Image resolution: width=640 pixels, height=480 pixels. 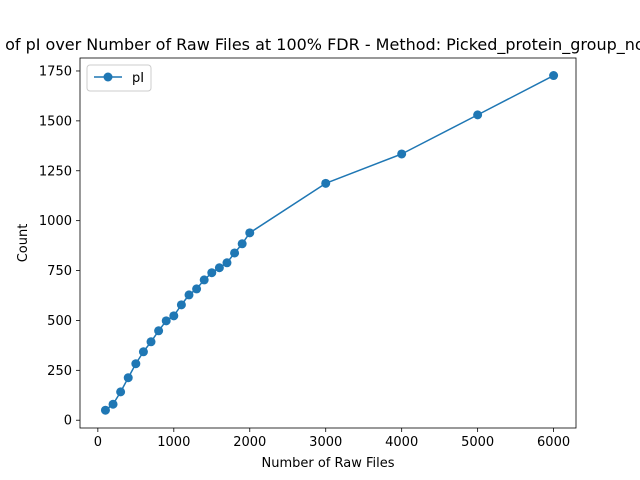 I want to click on x-tick-label: 2000, so click(x=249, y=442).